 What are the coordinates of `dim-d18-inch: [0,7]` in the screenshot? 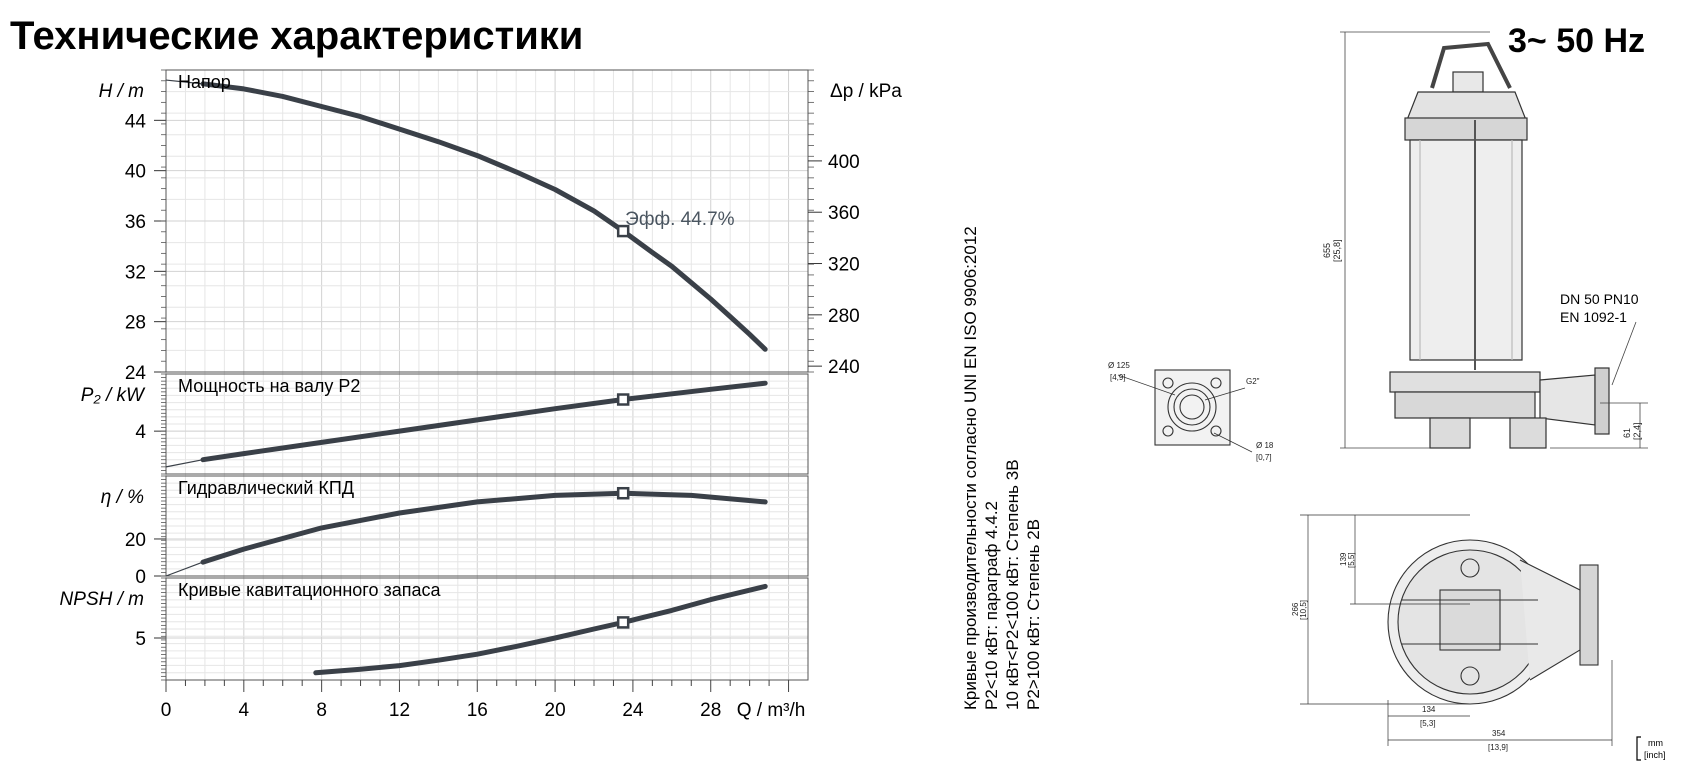 It's located at (1264, 457).